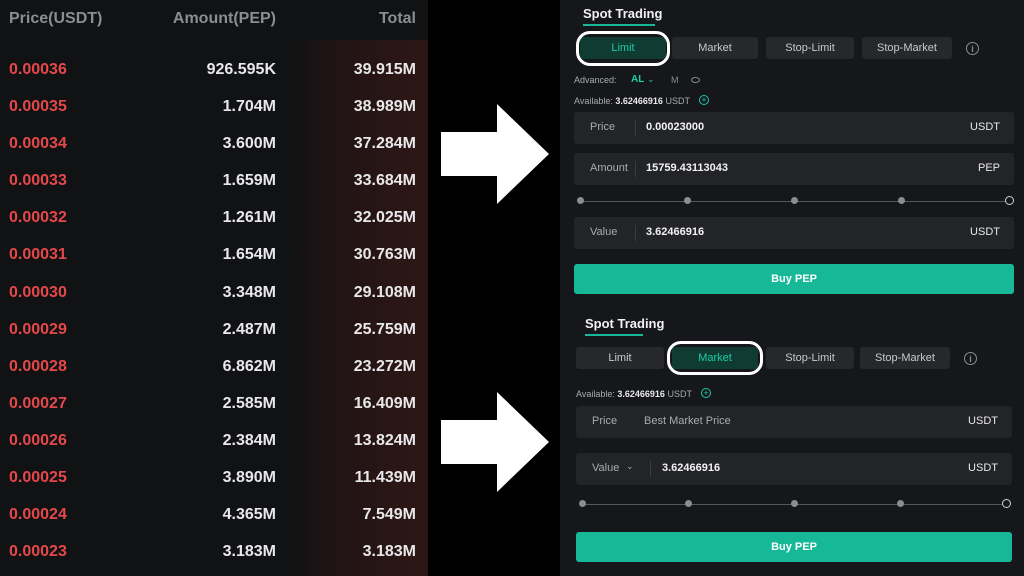  I want to click on ask-total: 32.025M, so click(384, 218).